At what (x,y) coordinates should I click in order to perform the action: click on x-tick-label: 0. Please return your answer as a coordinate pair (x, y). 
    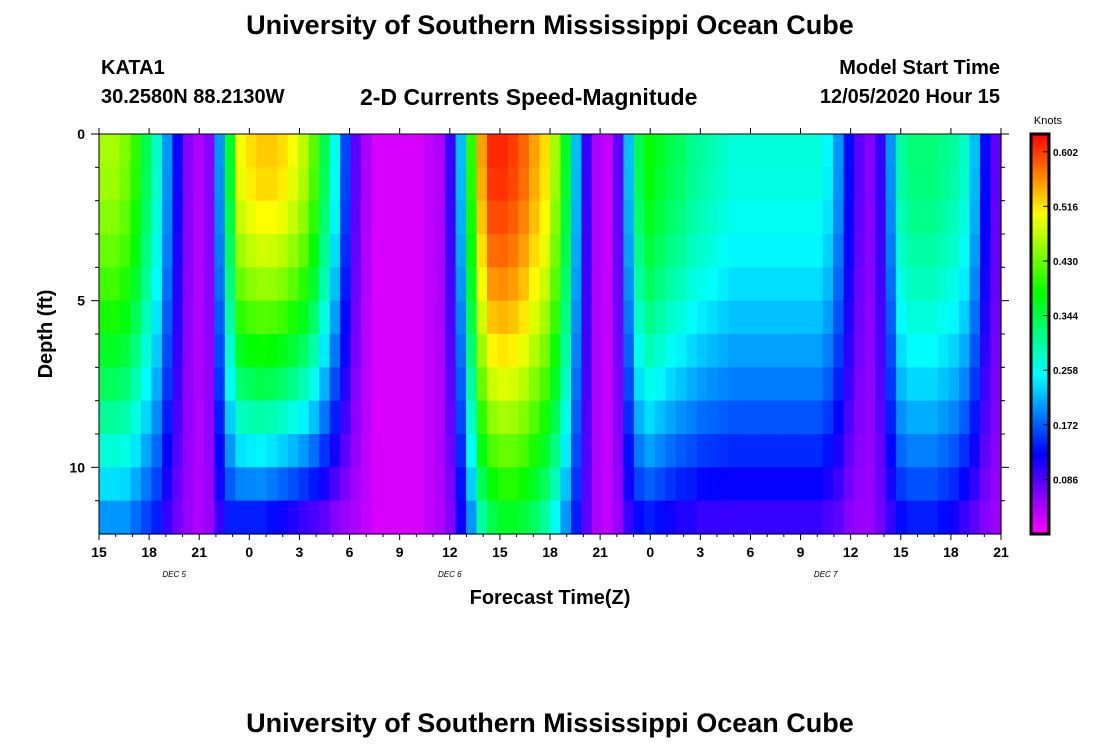
    Looking at the image, I should click on (650, 552).